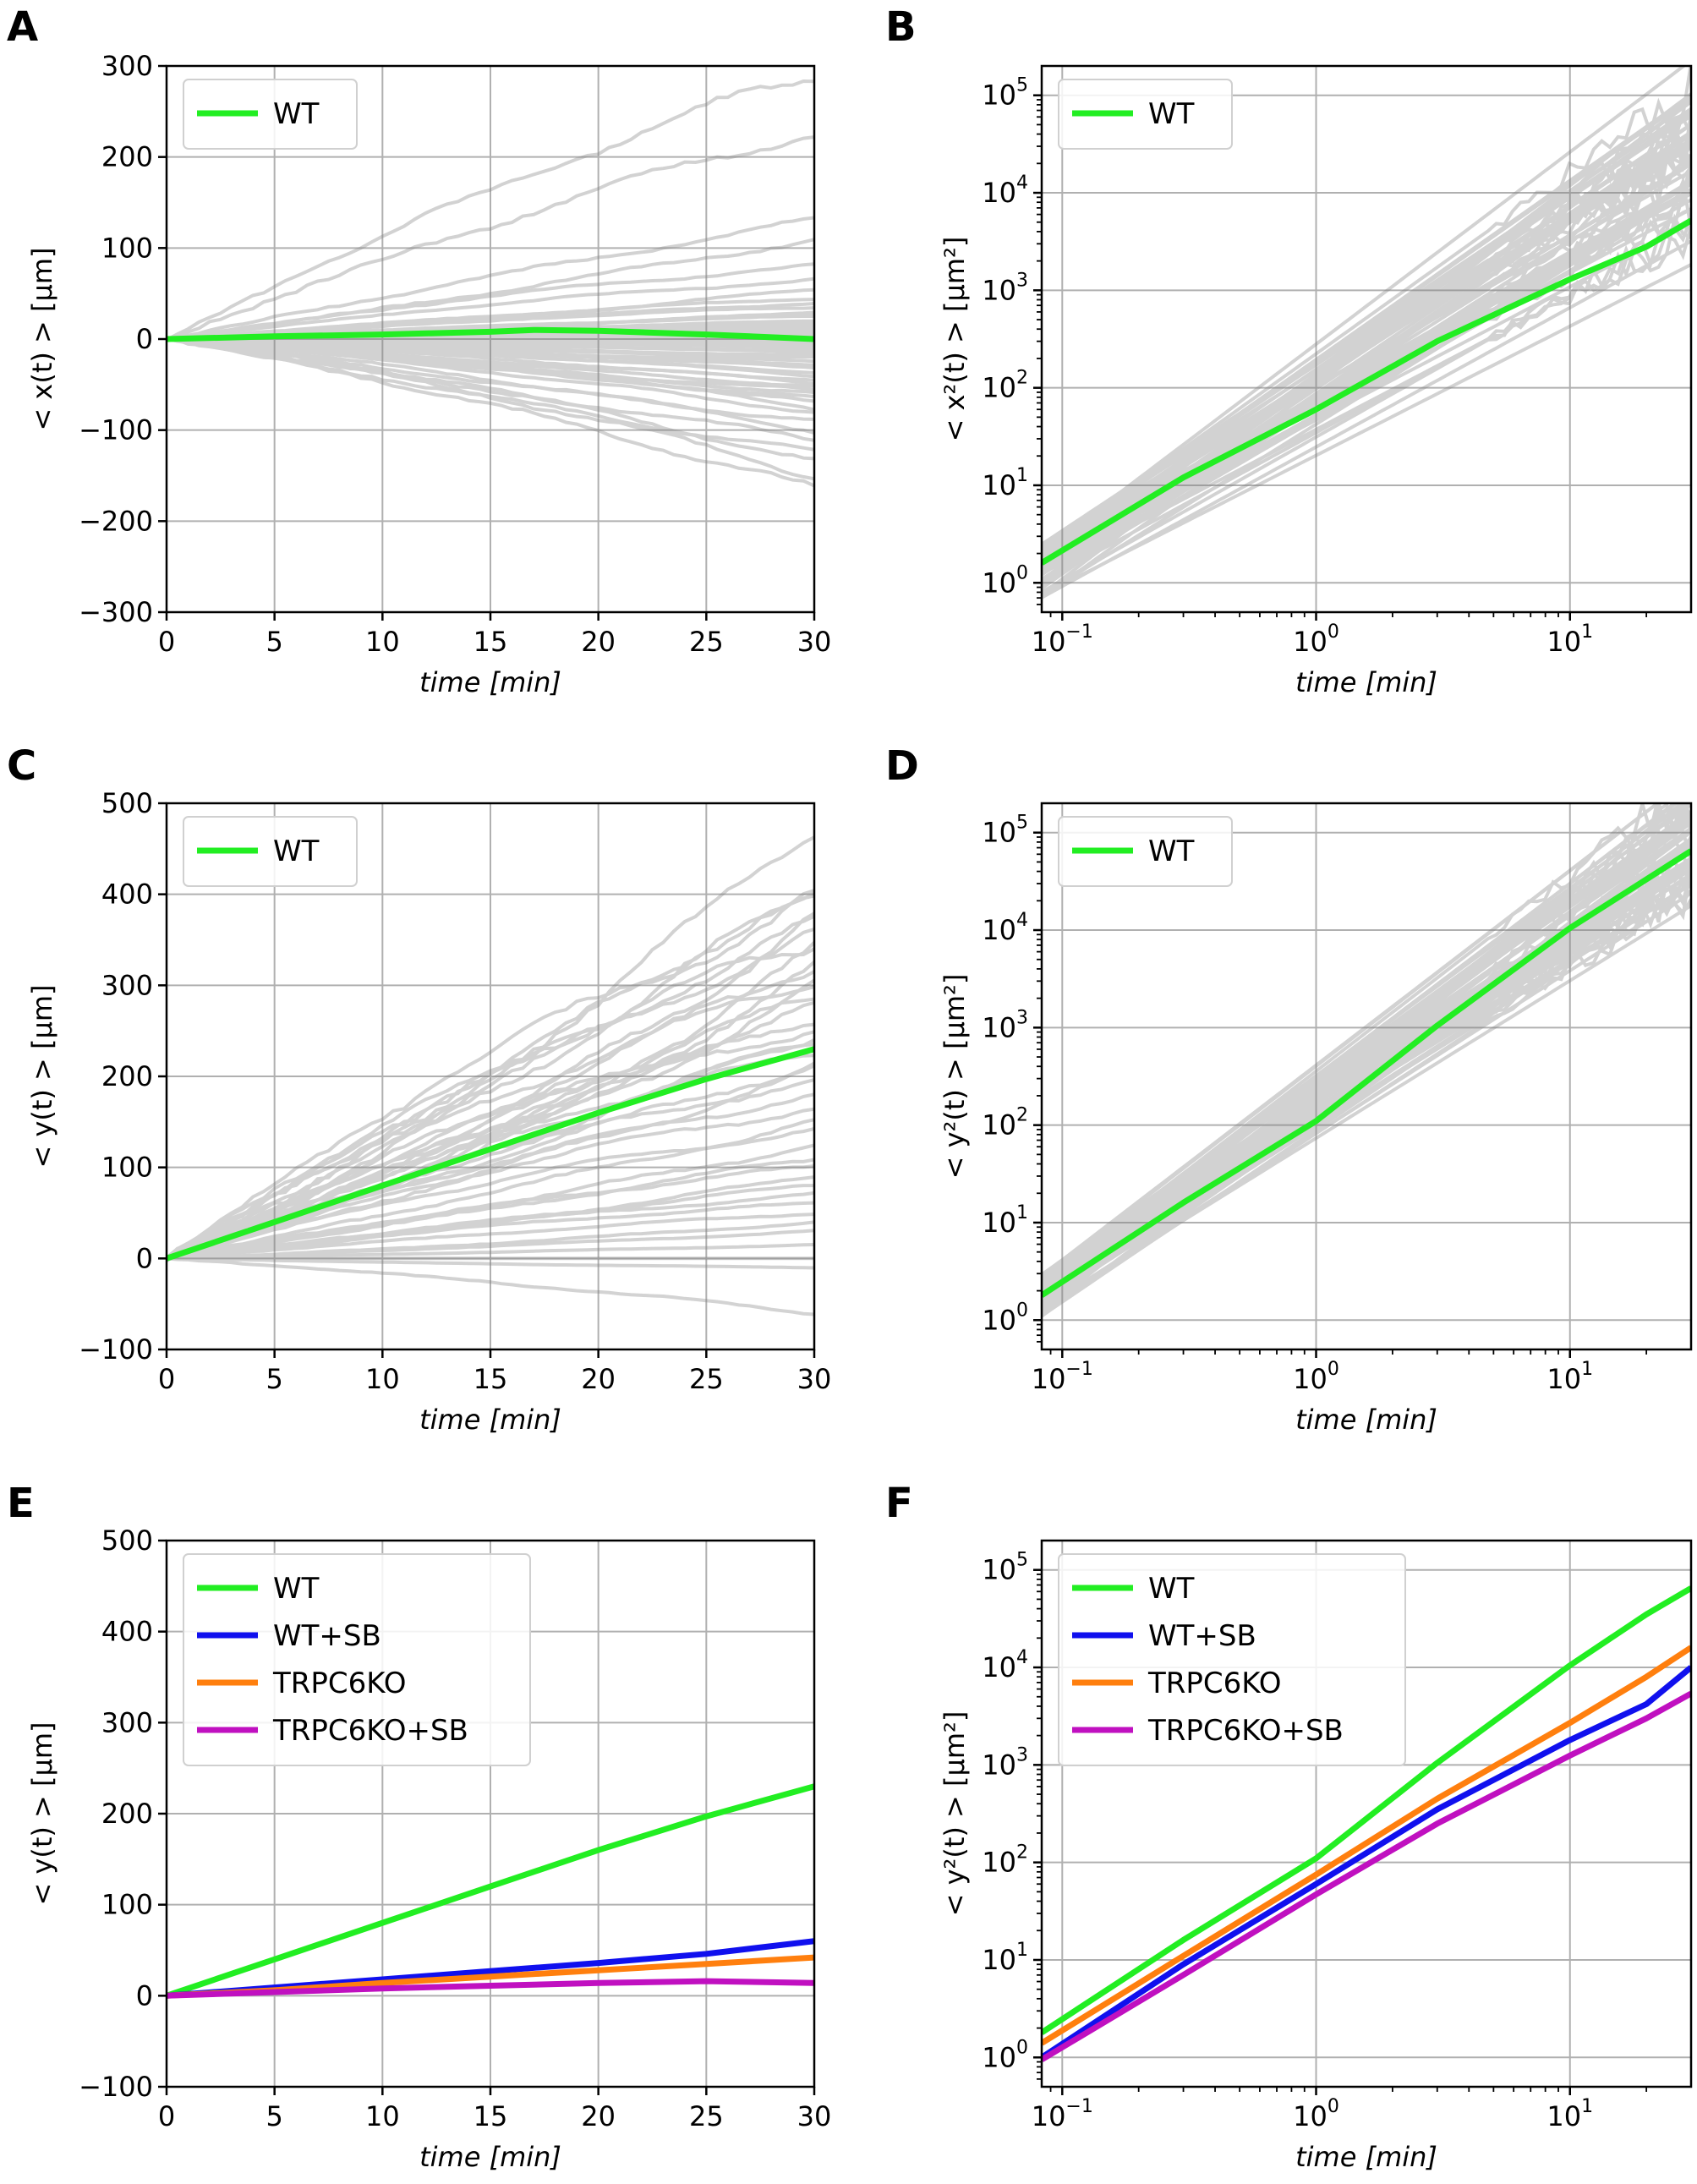  Describe the element at coordinates (42, 1076) in the screenshot. I see `y-axis-label: < y(t) > [μm]` at that location.